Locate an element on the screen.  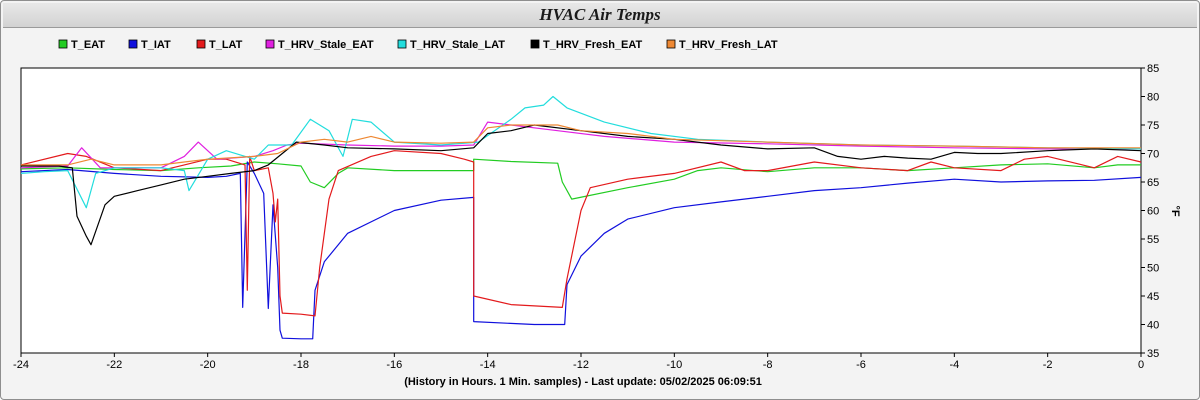
y-tick-label: 65 is located at coordinates (1153, 183).